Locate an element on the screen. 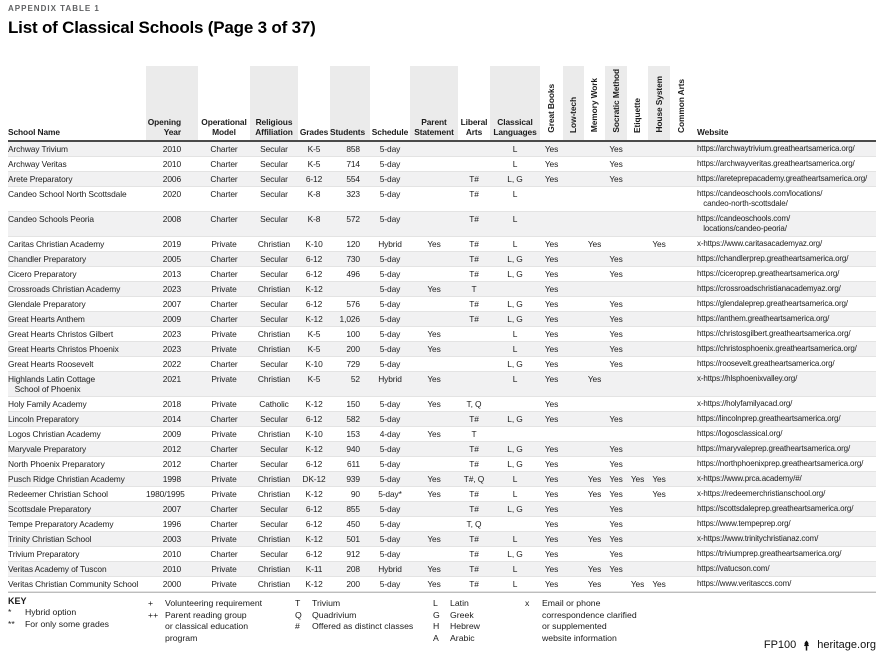 This screenshot has width=884, height=661. cell-name: Cicero Preparatory is located at coordinates (42, 274).